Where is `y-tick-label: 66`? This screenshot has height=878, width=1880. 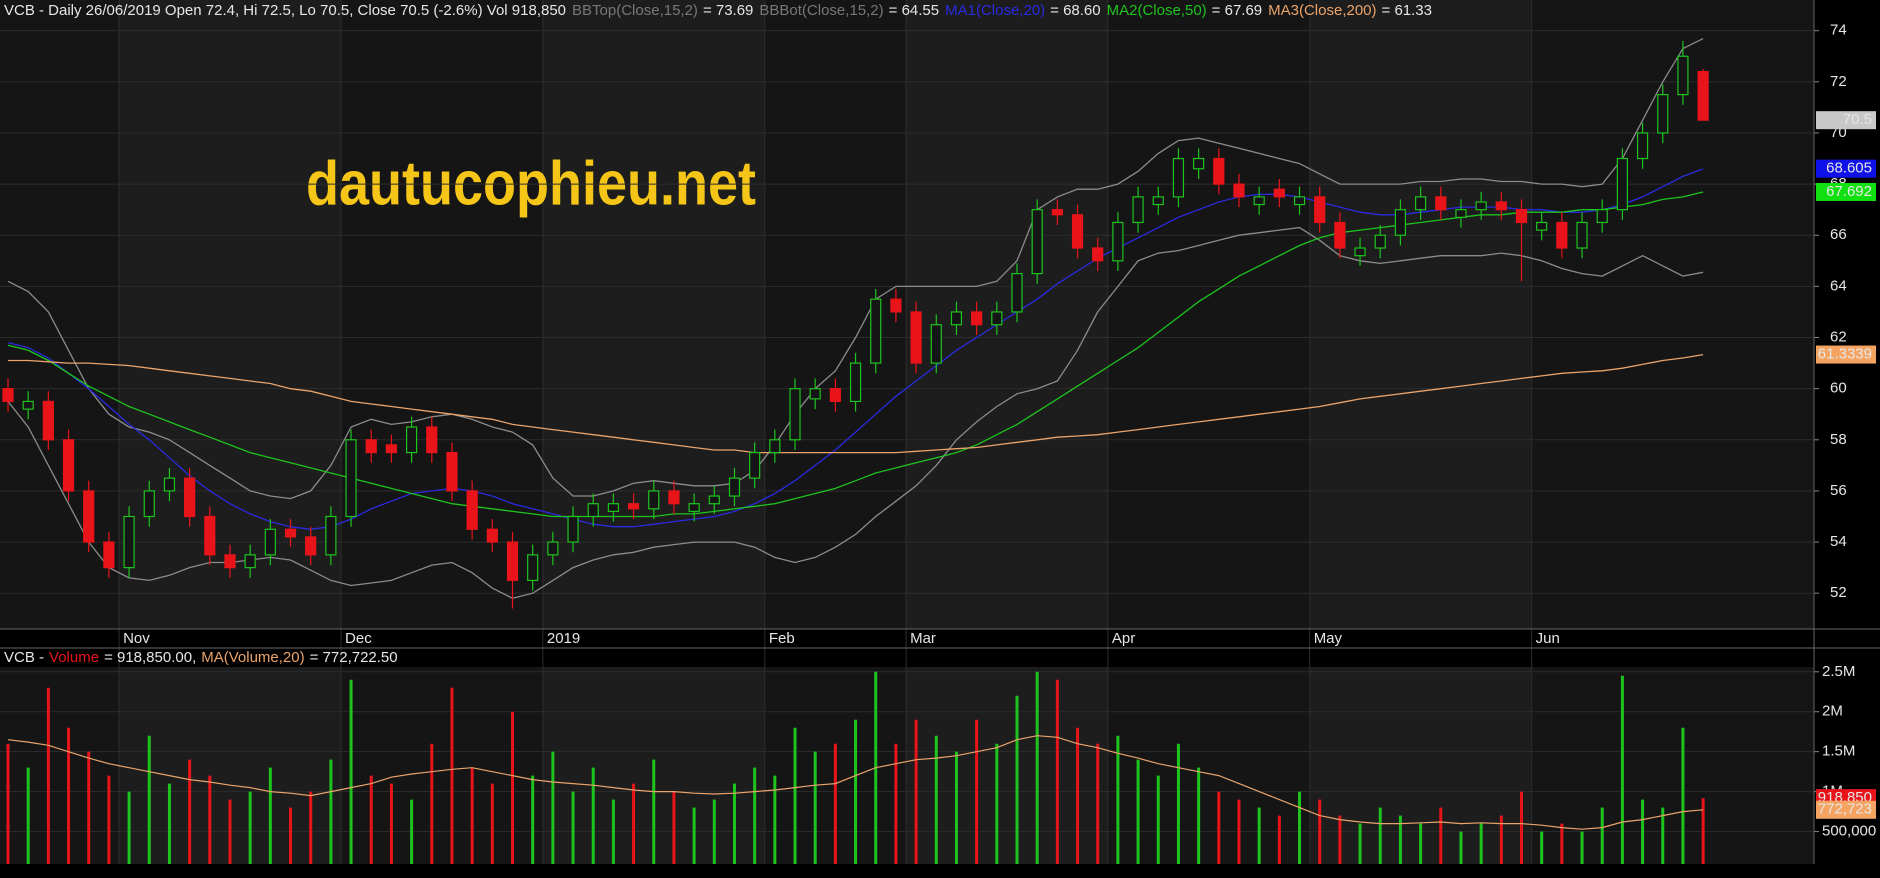 y-tick-label: 66 is located at coordinates (1838, 234).